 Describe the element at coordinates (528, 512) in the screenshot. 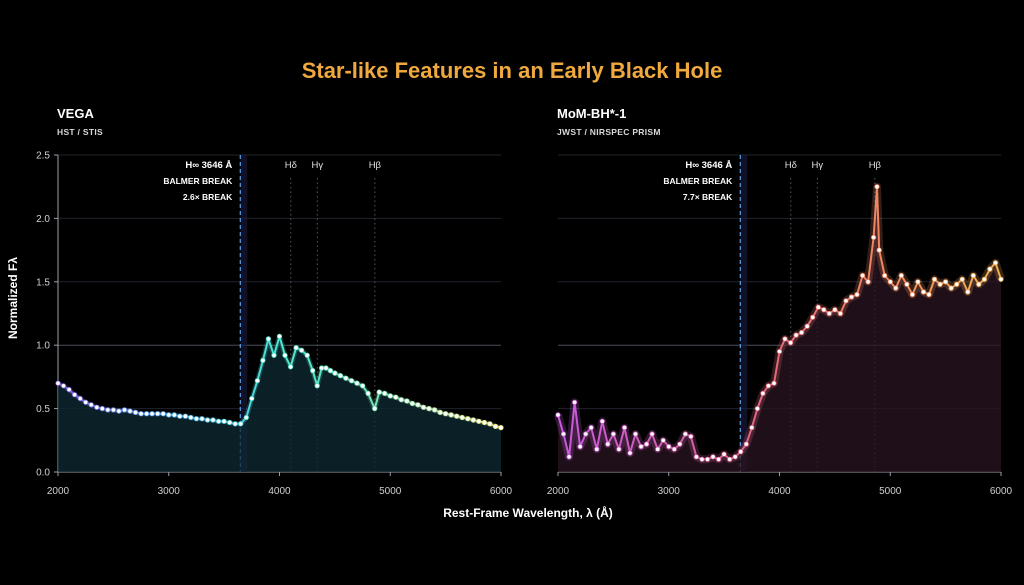

I see `x-axis-label: Rest-Frame Wavelength, λ (Å)` at that location.